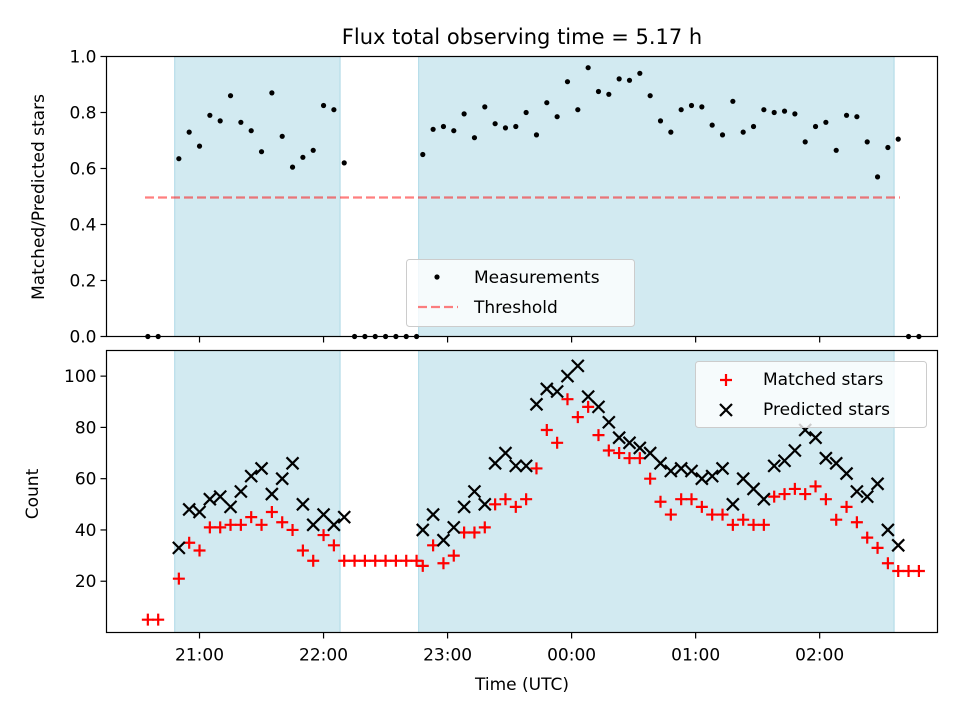  What do you see at coordinates (447, 656) in the screenshot?
I see `x-tick-label: 23:00` at bounding box center [447, 656].